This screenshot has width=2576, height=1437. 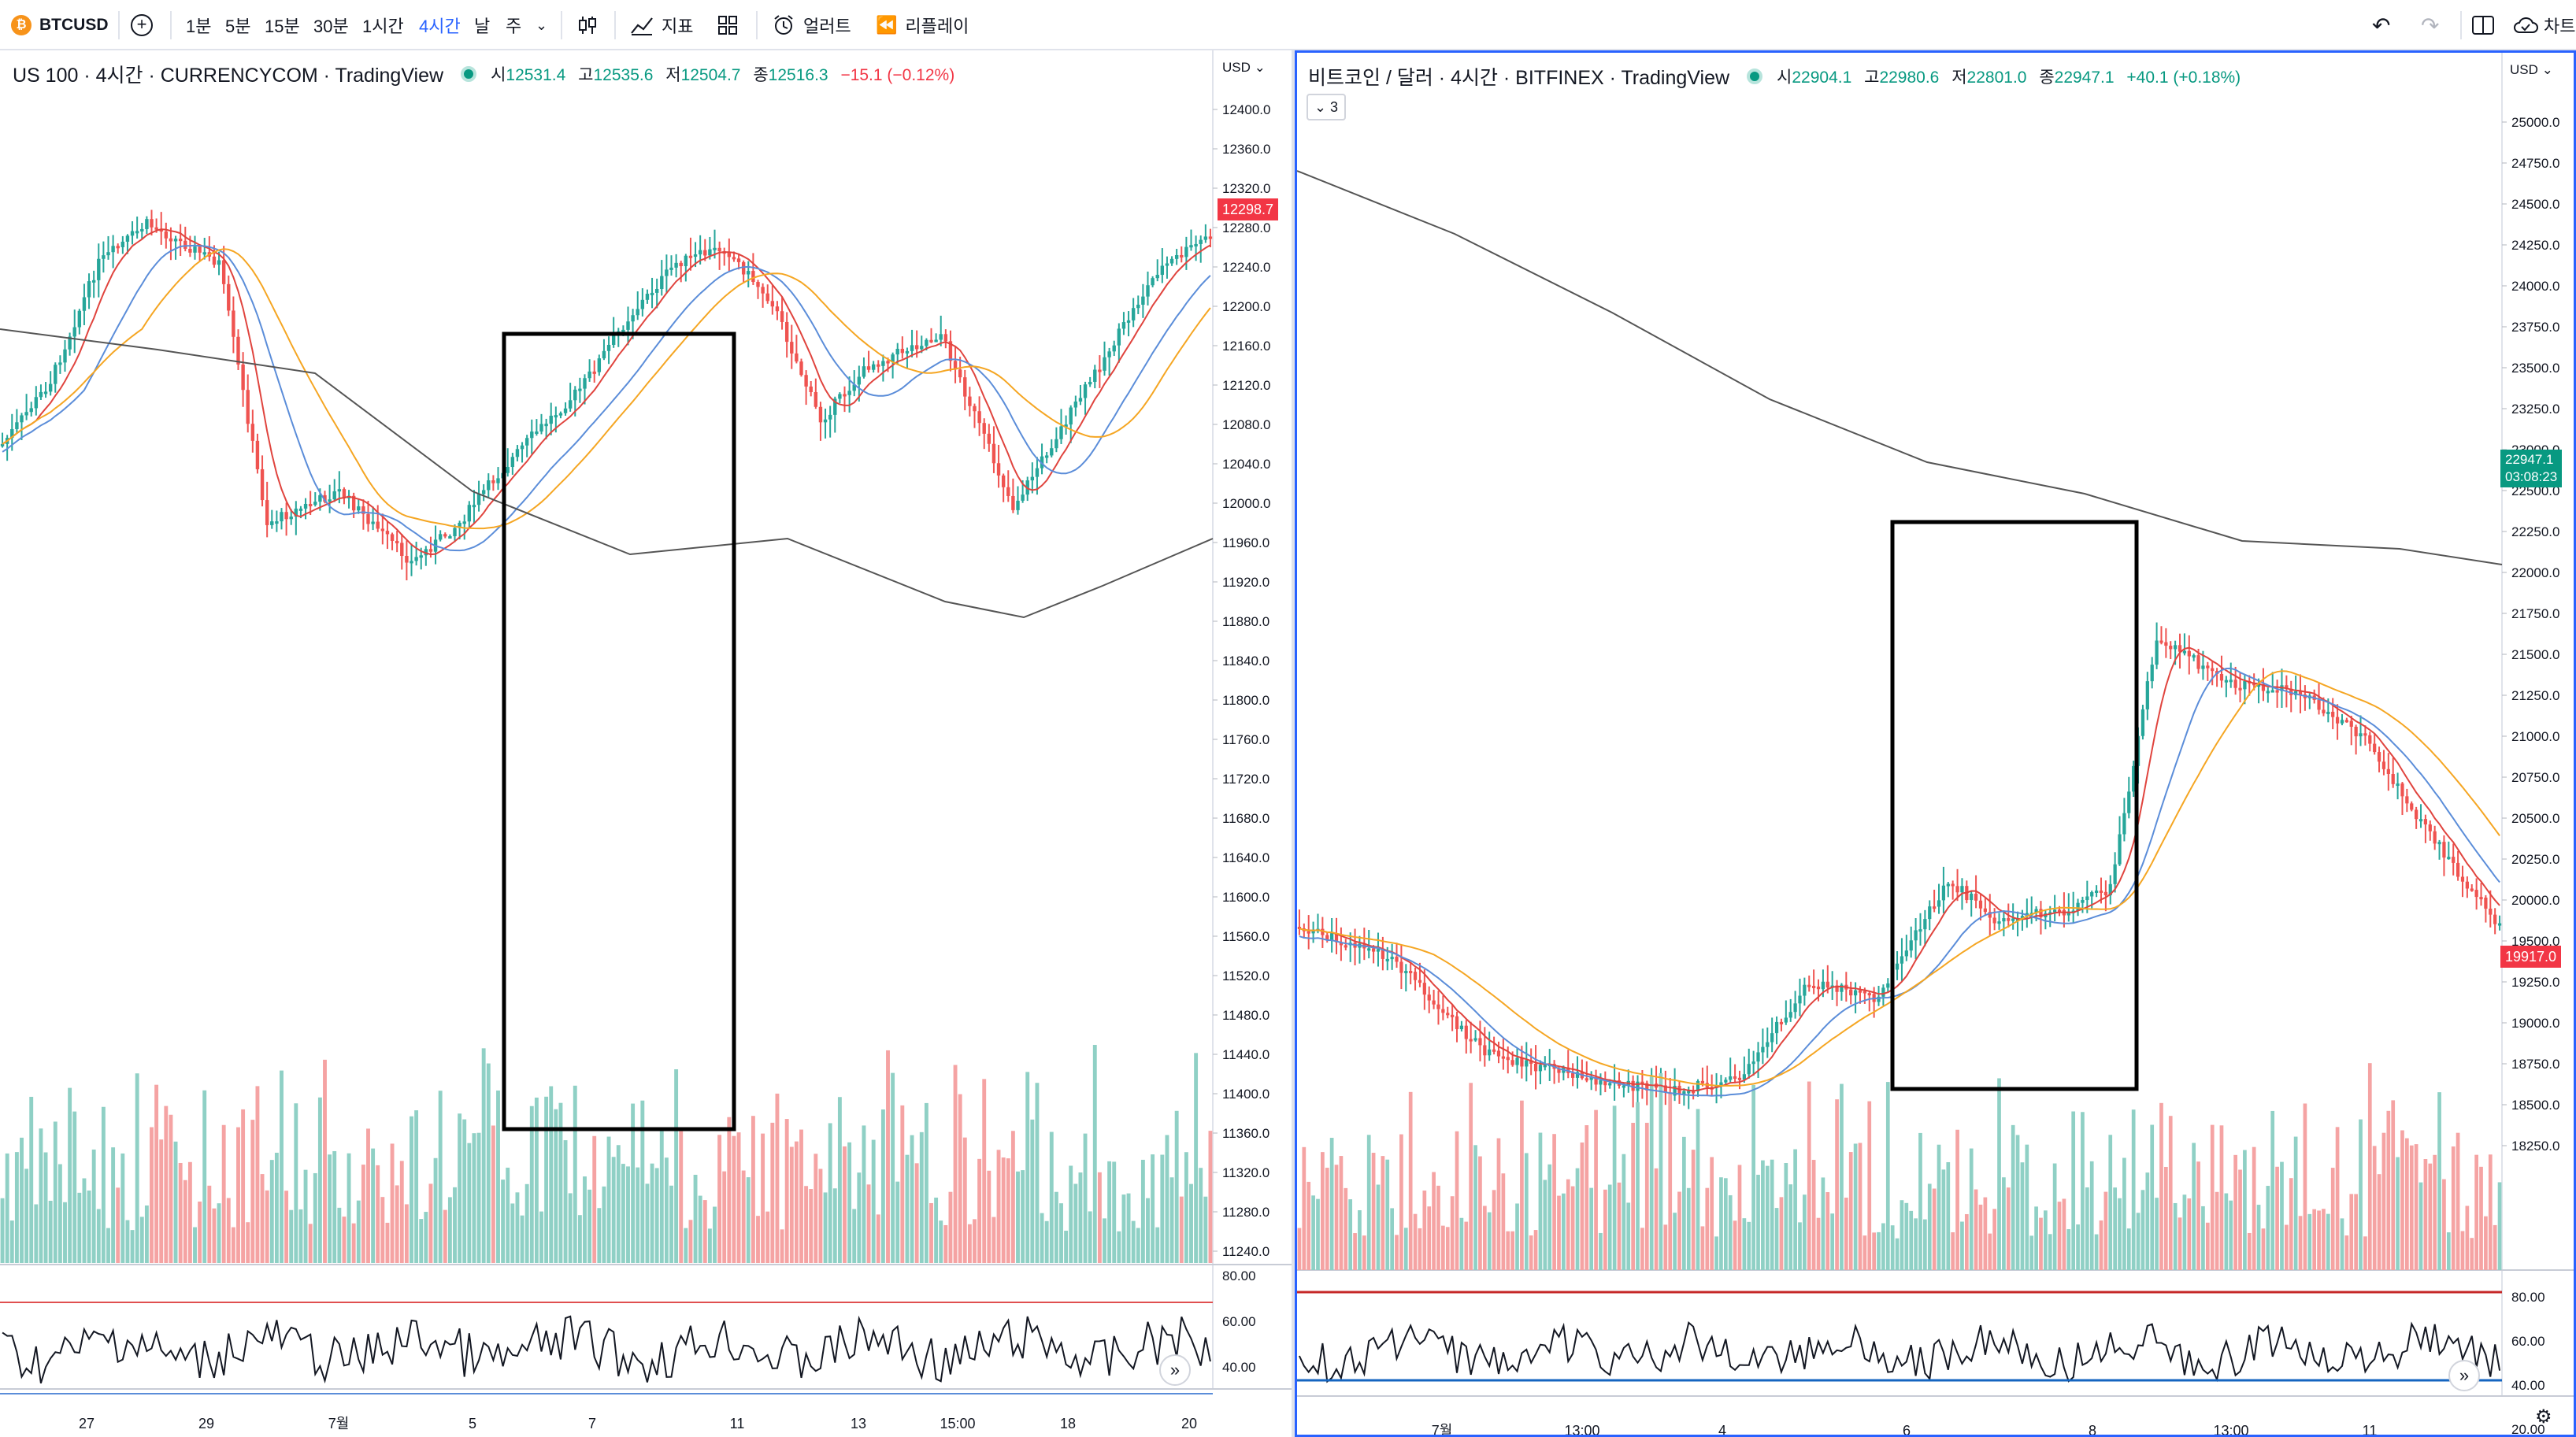 I want to click on interval-week: 주, so click(x=513, y=25).